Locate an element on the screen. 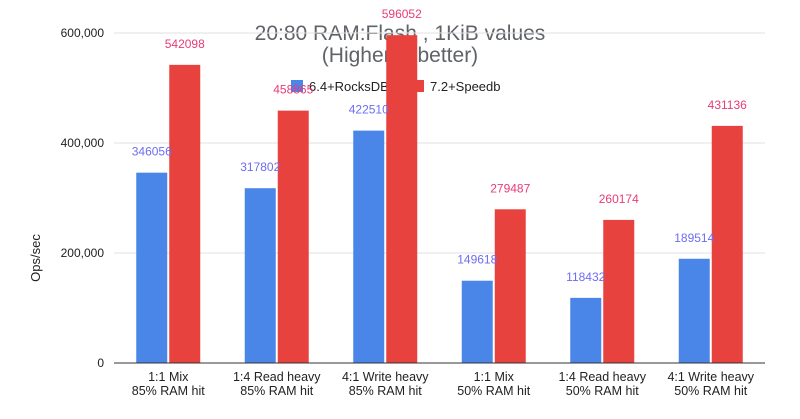  data-label-speedb: 260174 is located at coordinates (619, 199).